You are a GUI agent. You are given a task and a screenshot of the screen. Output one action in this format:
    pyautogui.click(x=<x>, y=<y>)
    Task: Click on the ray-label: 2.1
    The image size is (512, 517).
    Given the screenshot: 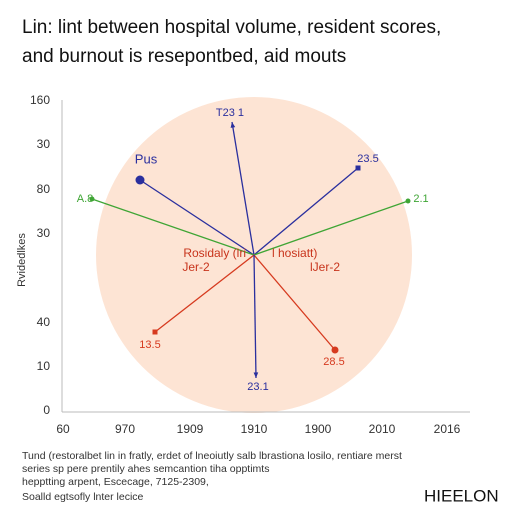 What is the action you would take?
    pyautogui.click(x=420, y=199)
    